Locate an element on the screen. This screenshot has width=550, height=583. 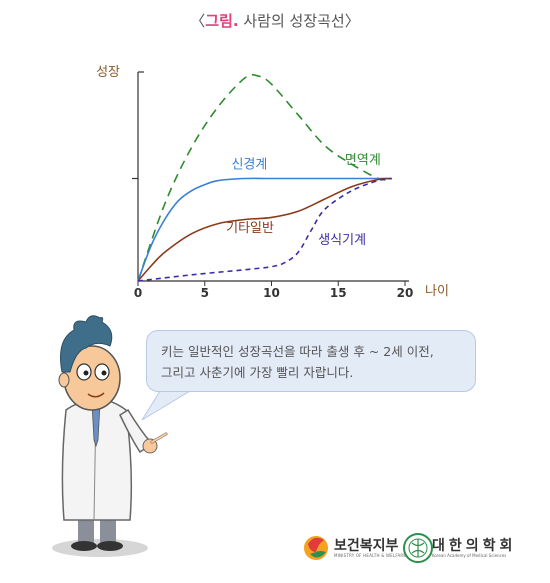
x-tick-label-0: 0 is located at coordinates (138, 293).